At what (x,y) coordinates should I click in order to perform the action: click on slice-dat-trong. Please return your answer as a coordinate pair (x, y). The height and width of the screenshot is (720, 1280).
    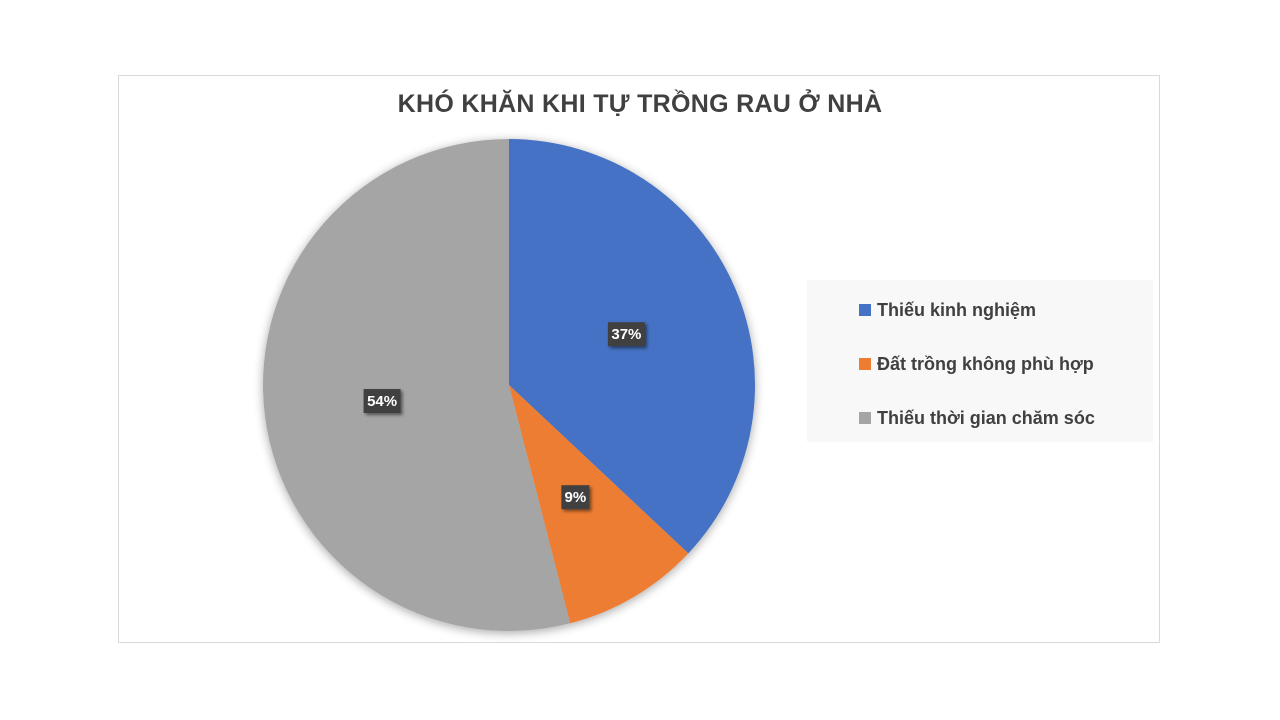
    Looking at the image, I should click on (599, 504).